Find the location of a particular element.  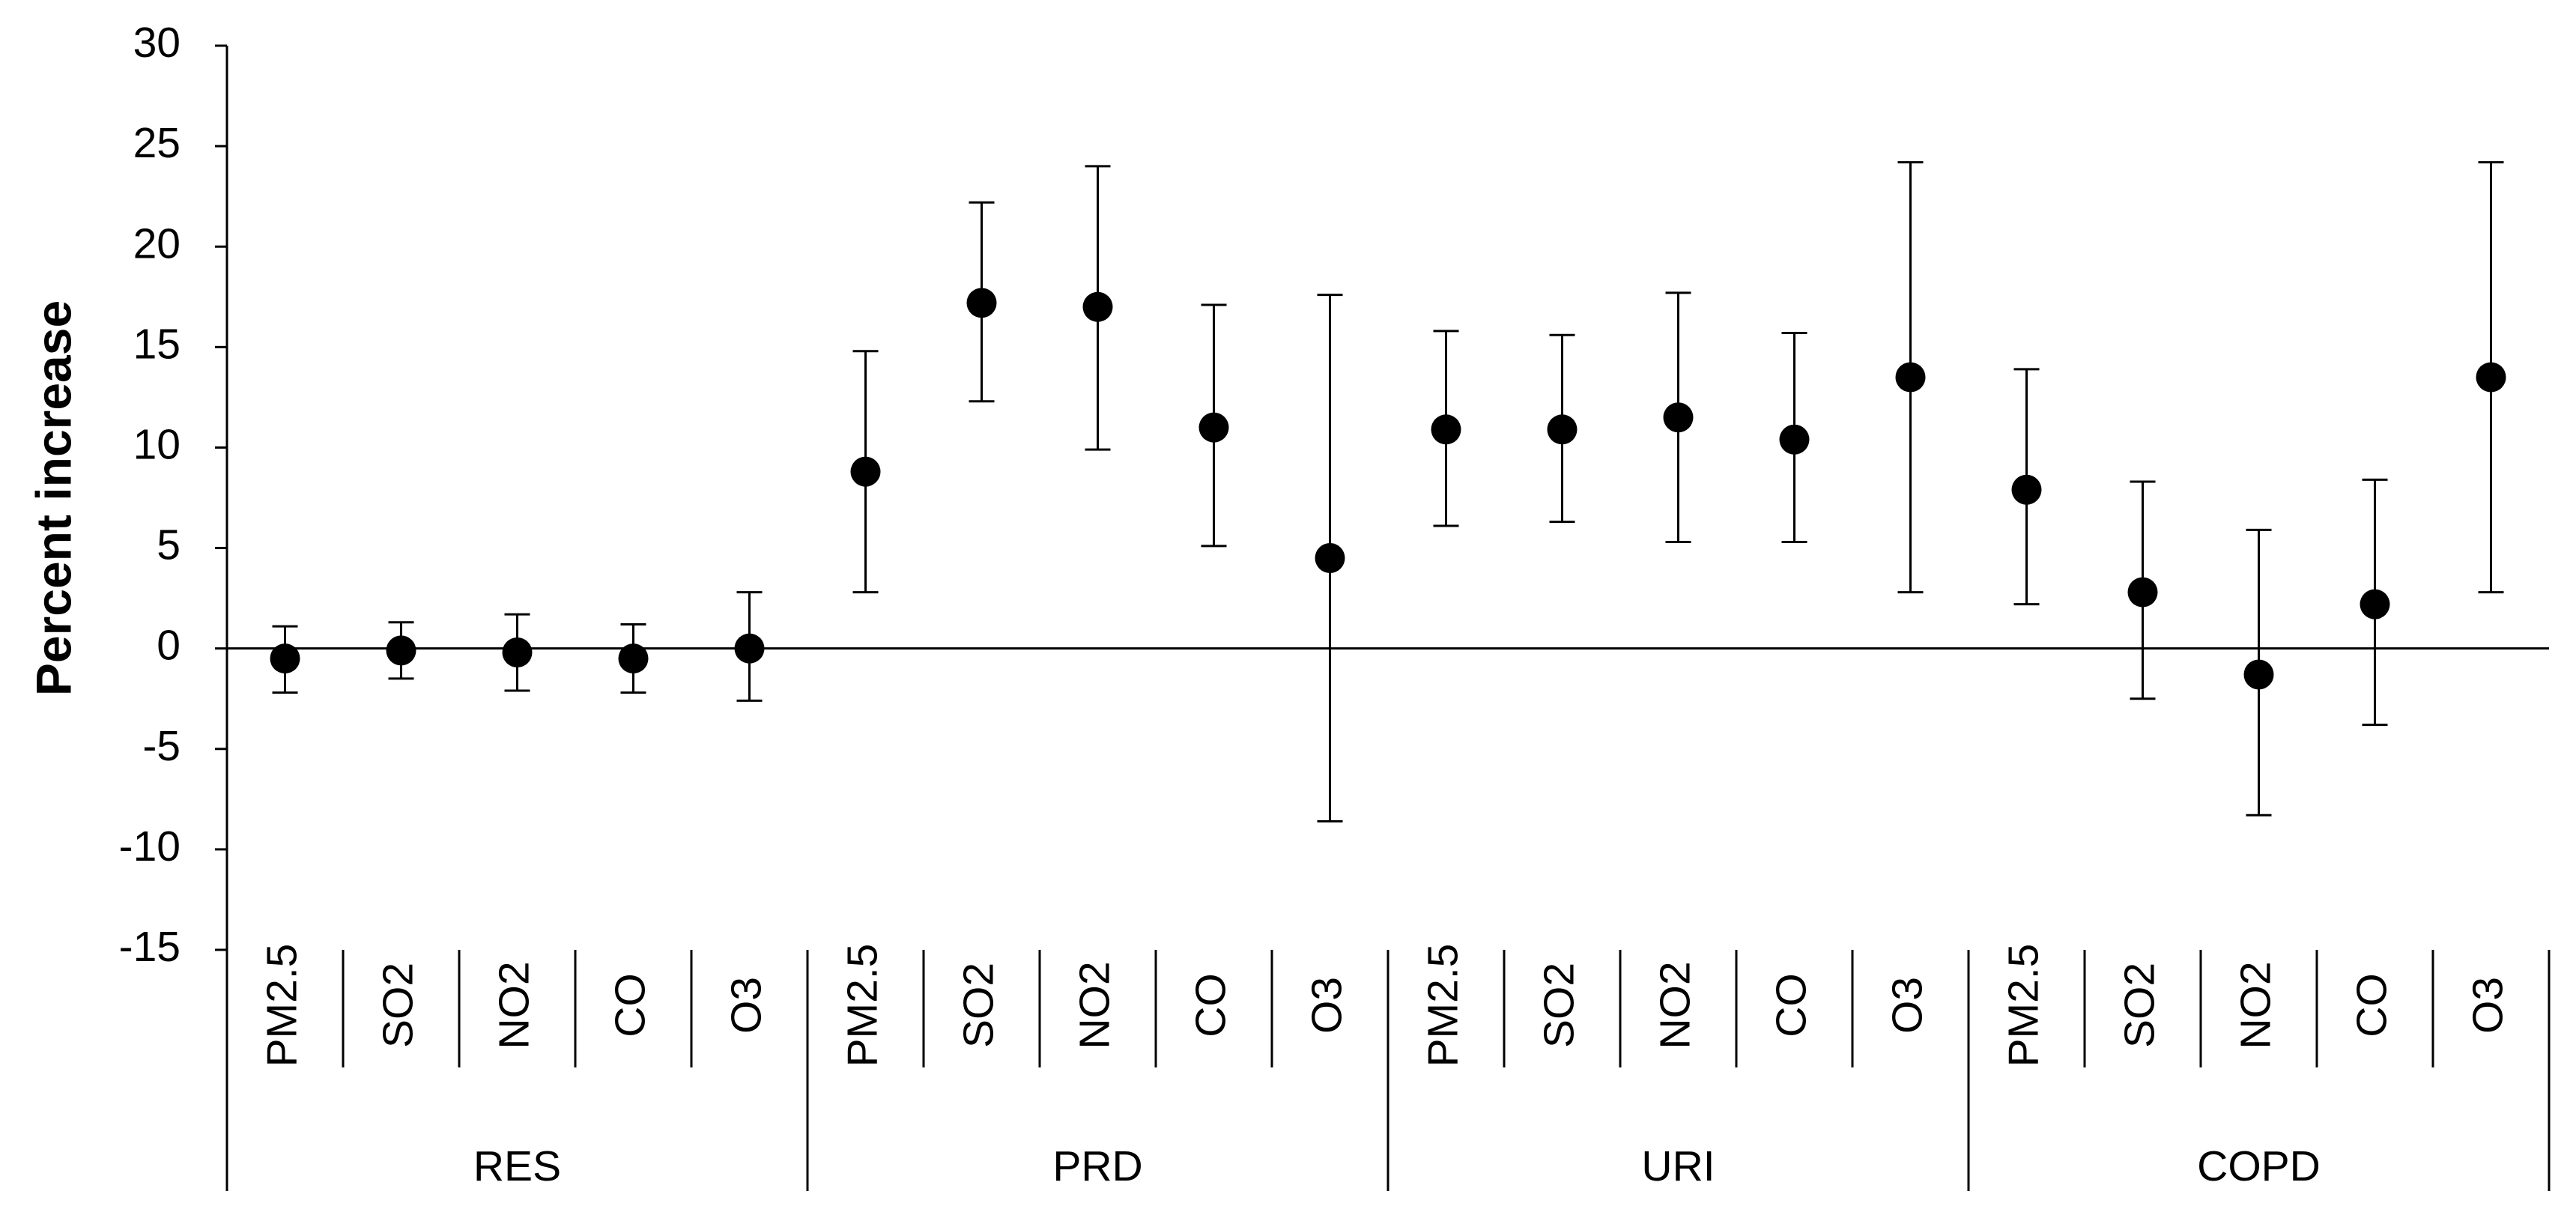

y-tick-label: 25 is located at coordinates (157, 143).